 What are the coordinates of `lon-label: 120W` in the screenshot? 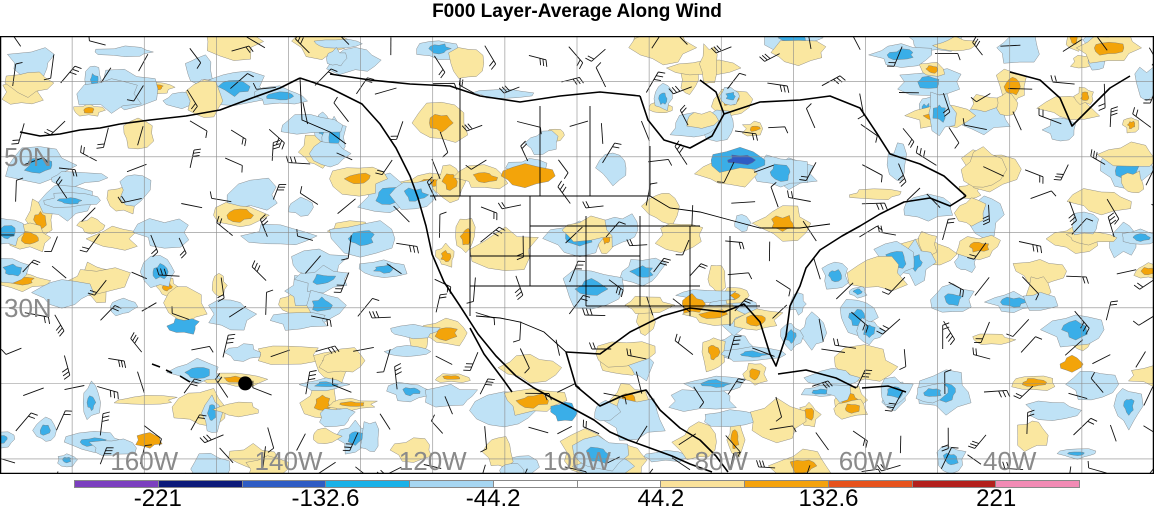 It's located at (433, 460).